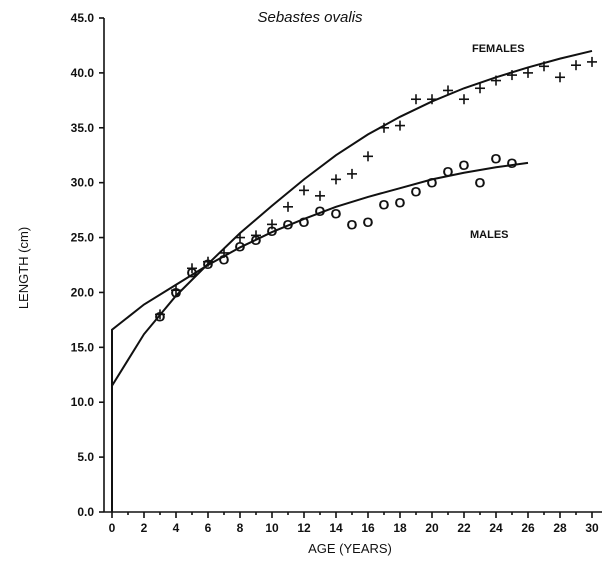 This screenshot has height=563, width=614. Describe the element at coordinates (83, 292) in the screenshot. I see `y-tick-label: 20.0` at that location.